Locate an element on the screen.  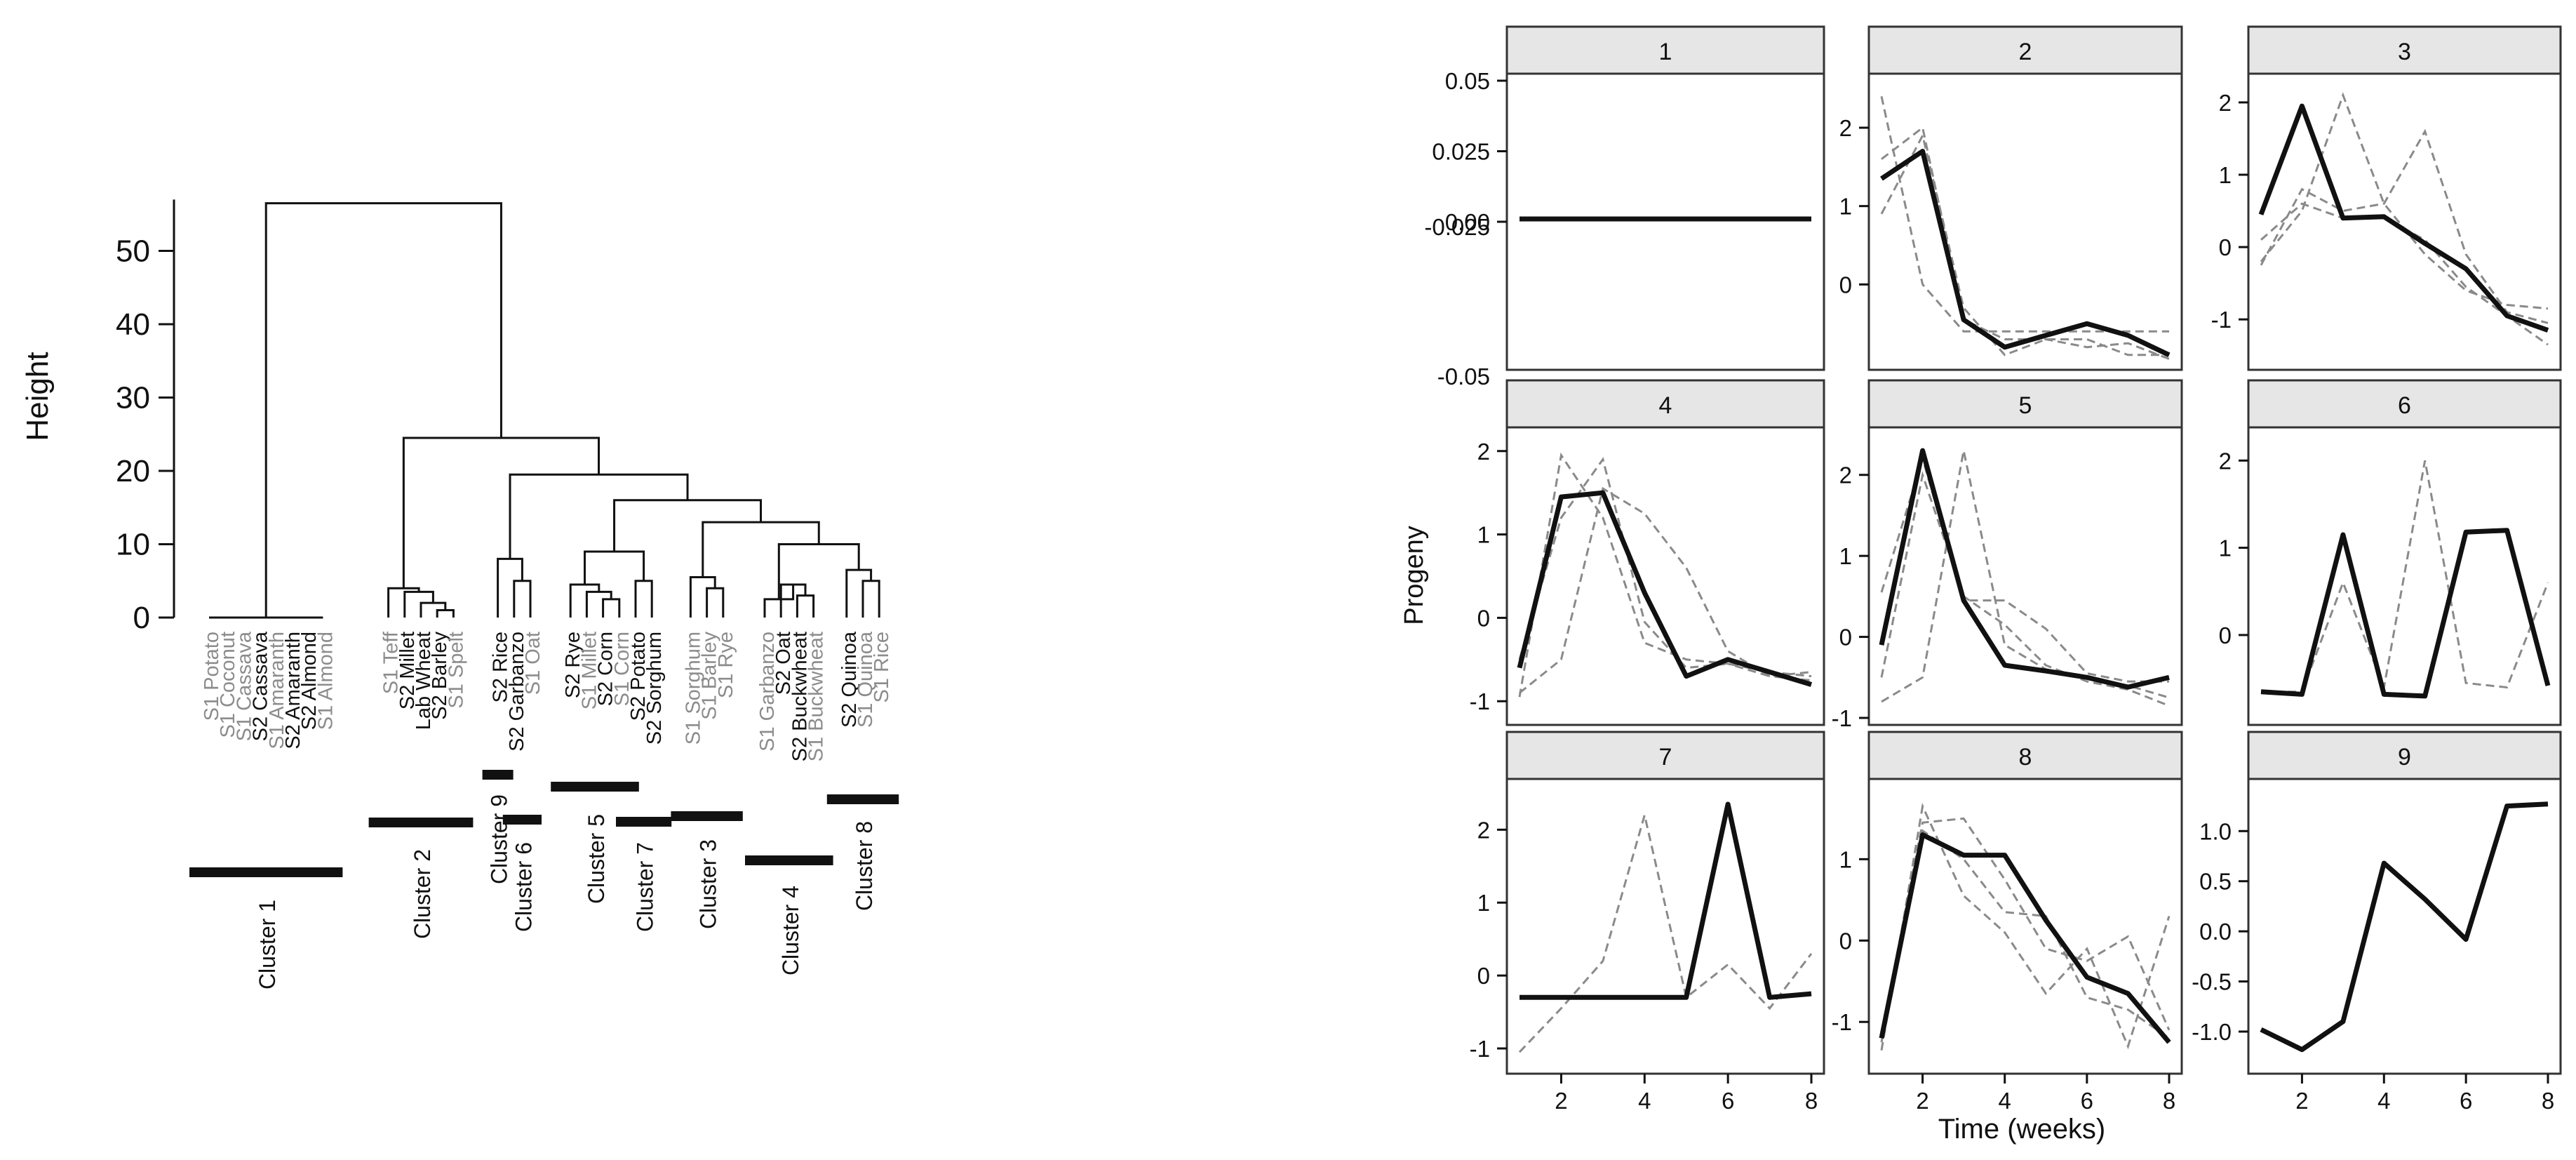
panel-title: 7 is located at coordinates (1665, 757).